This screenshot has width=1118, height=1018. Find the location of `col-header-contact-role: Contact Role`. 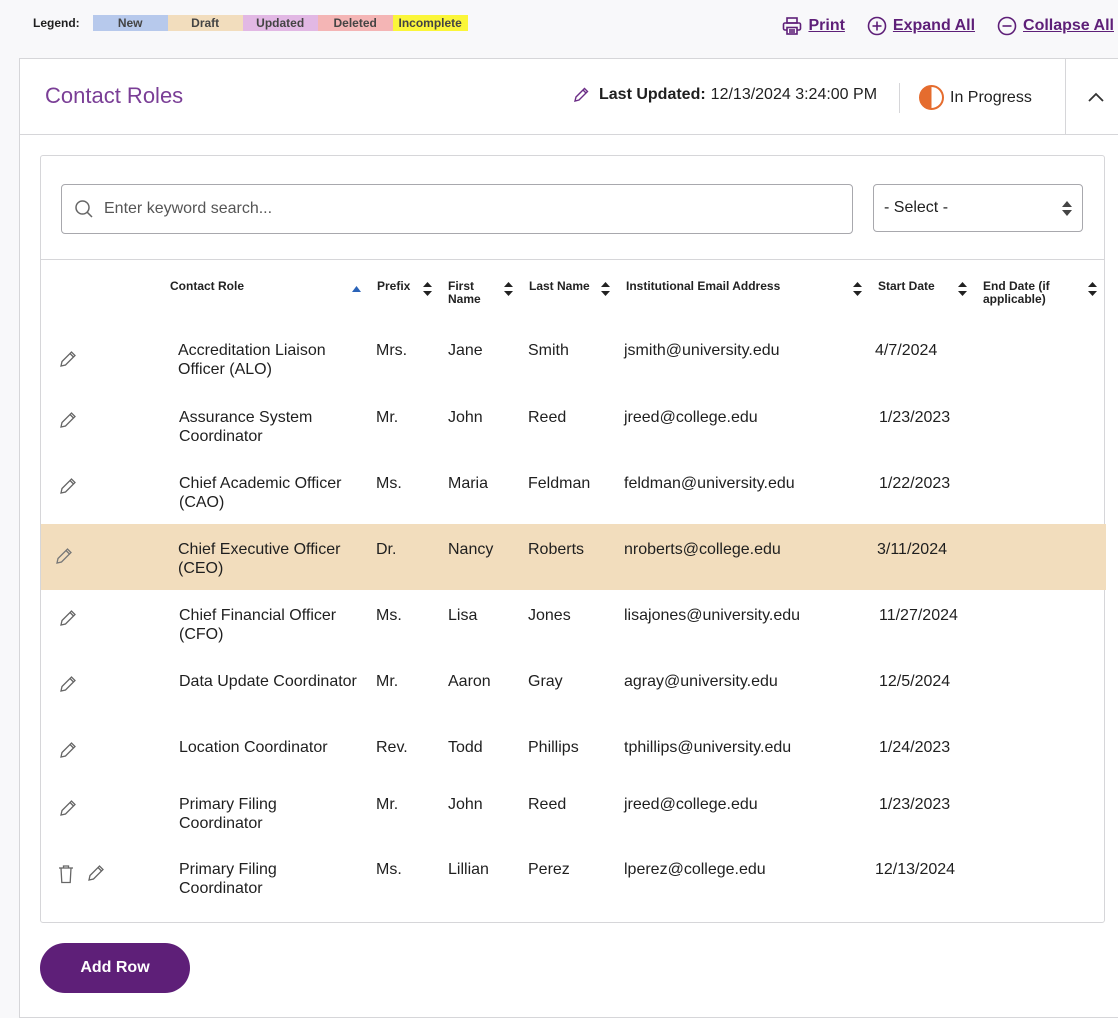

col-header-contact-role: Contact Role is located at coordinates (207, 286).